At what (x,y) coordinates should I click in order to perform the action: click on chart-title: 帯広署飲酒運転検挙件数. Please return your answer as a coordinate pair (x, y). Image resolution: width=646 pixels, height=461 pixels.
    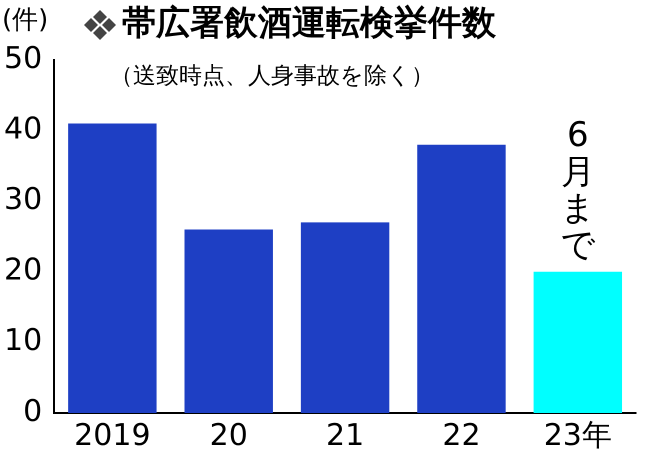
    Looking at the image, I should click on (309, 23).